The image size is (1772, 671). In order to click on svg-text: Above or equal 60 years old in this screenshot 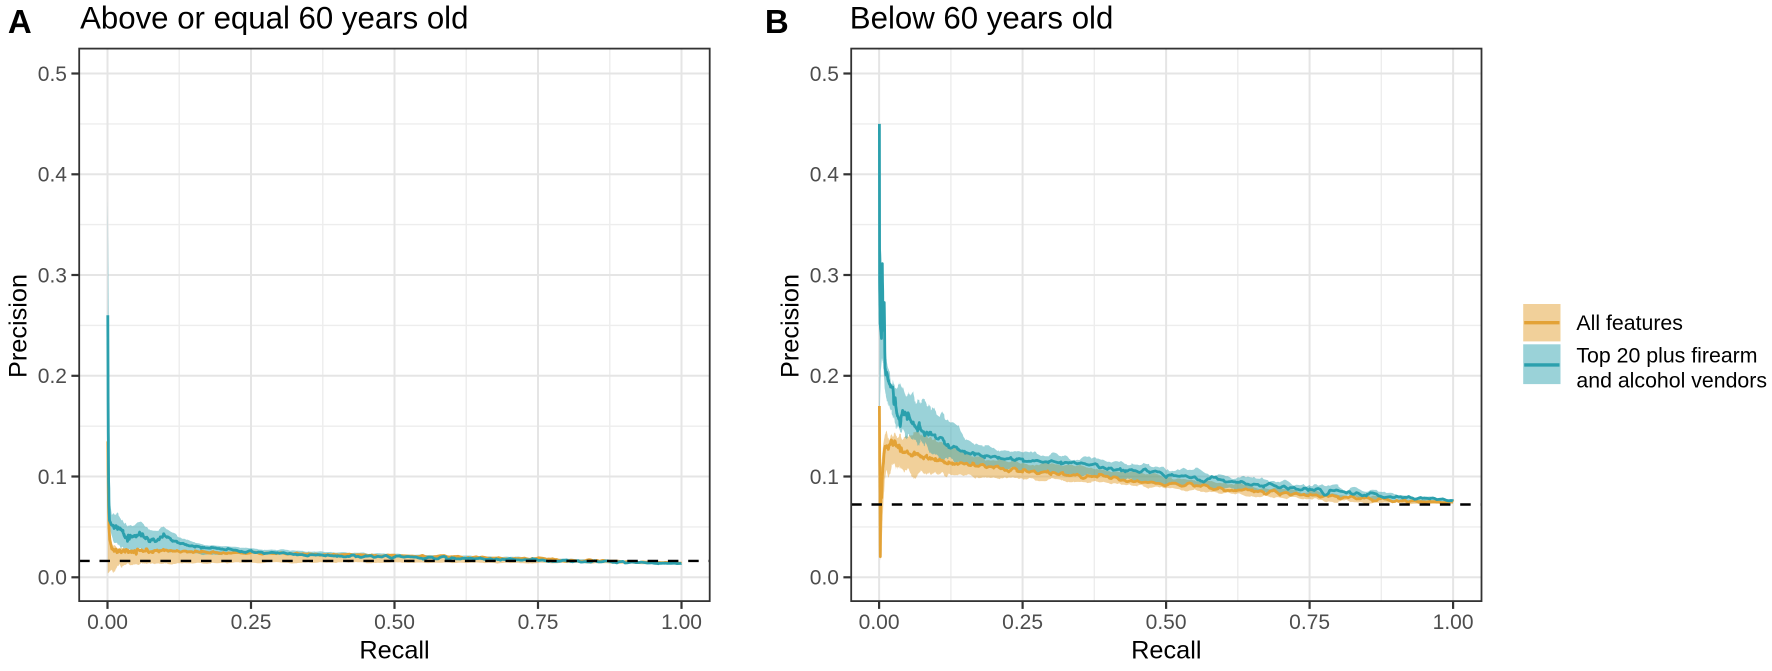, I will do `click(274, 18)`.